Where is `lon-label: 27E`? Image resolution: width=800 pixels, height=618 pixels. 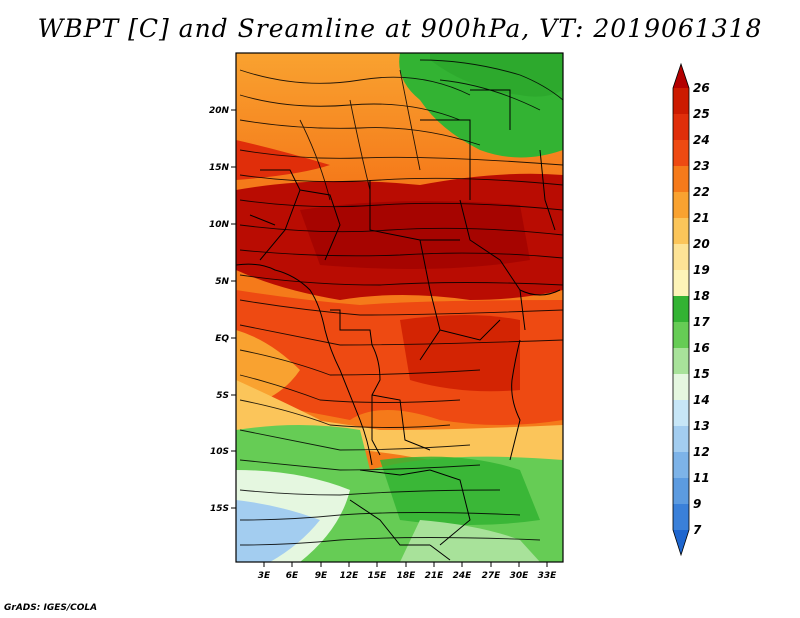 lon-label: 27E is located at coordinates (492, 576).